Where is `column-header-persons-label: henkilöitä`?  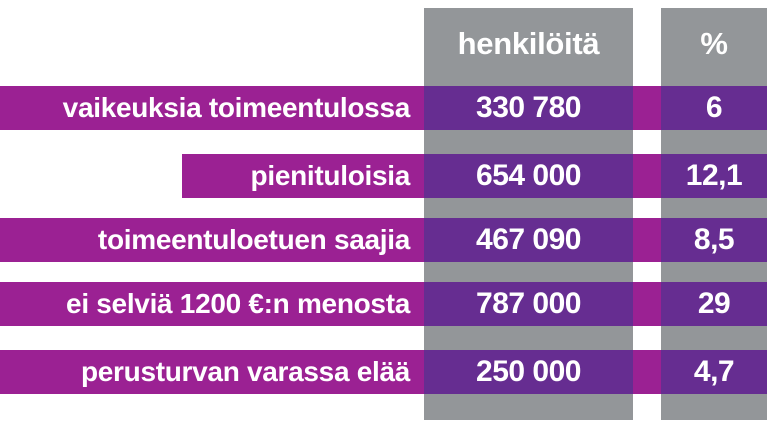
column-header-persons-label: henkilöitä is located at coordinates (528, 43).